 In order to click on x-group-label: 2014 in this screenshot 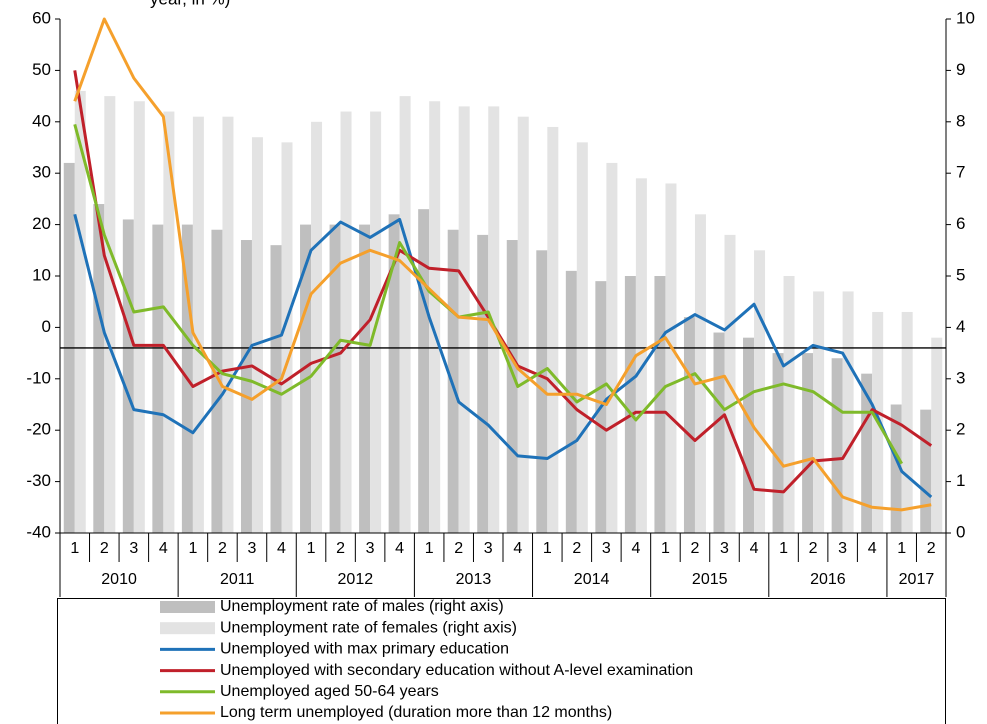, I will do `click(592, 579)`.